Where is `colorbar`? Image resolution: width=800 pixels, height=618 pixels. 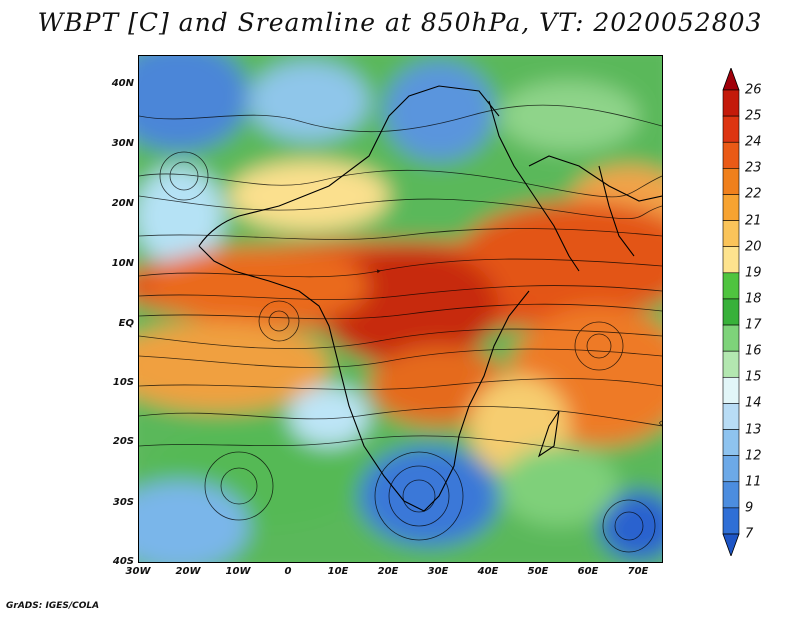 colorbar is located at coordinates (731, 312).